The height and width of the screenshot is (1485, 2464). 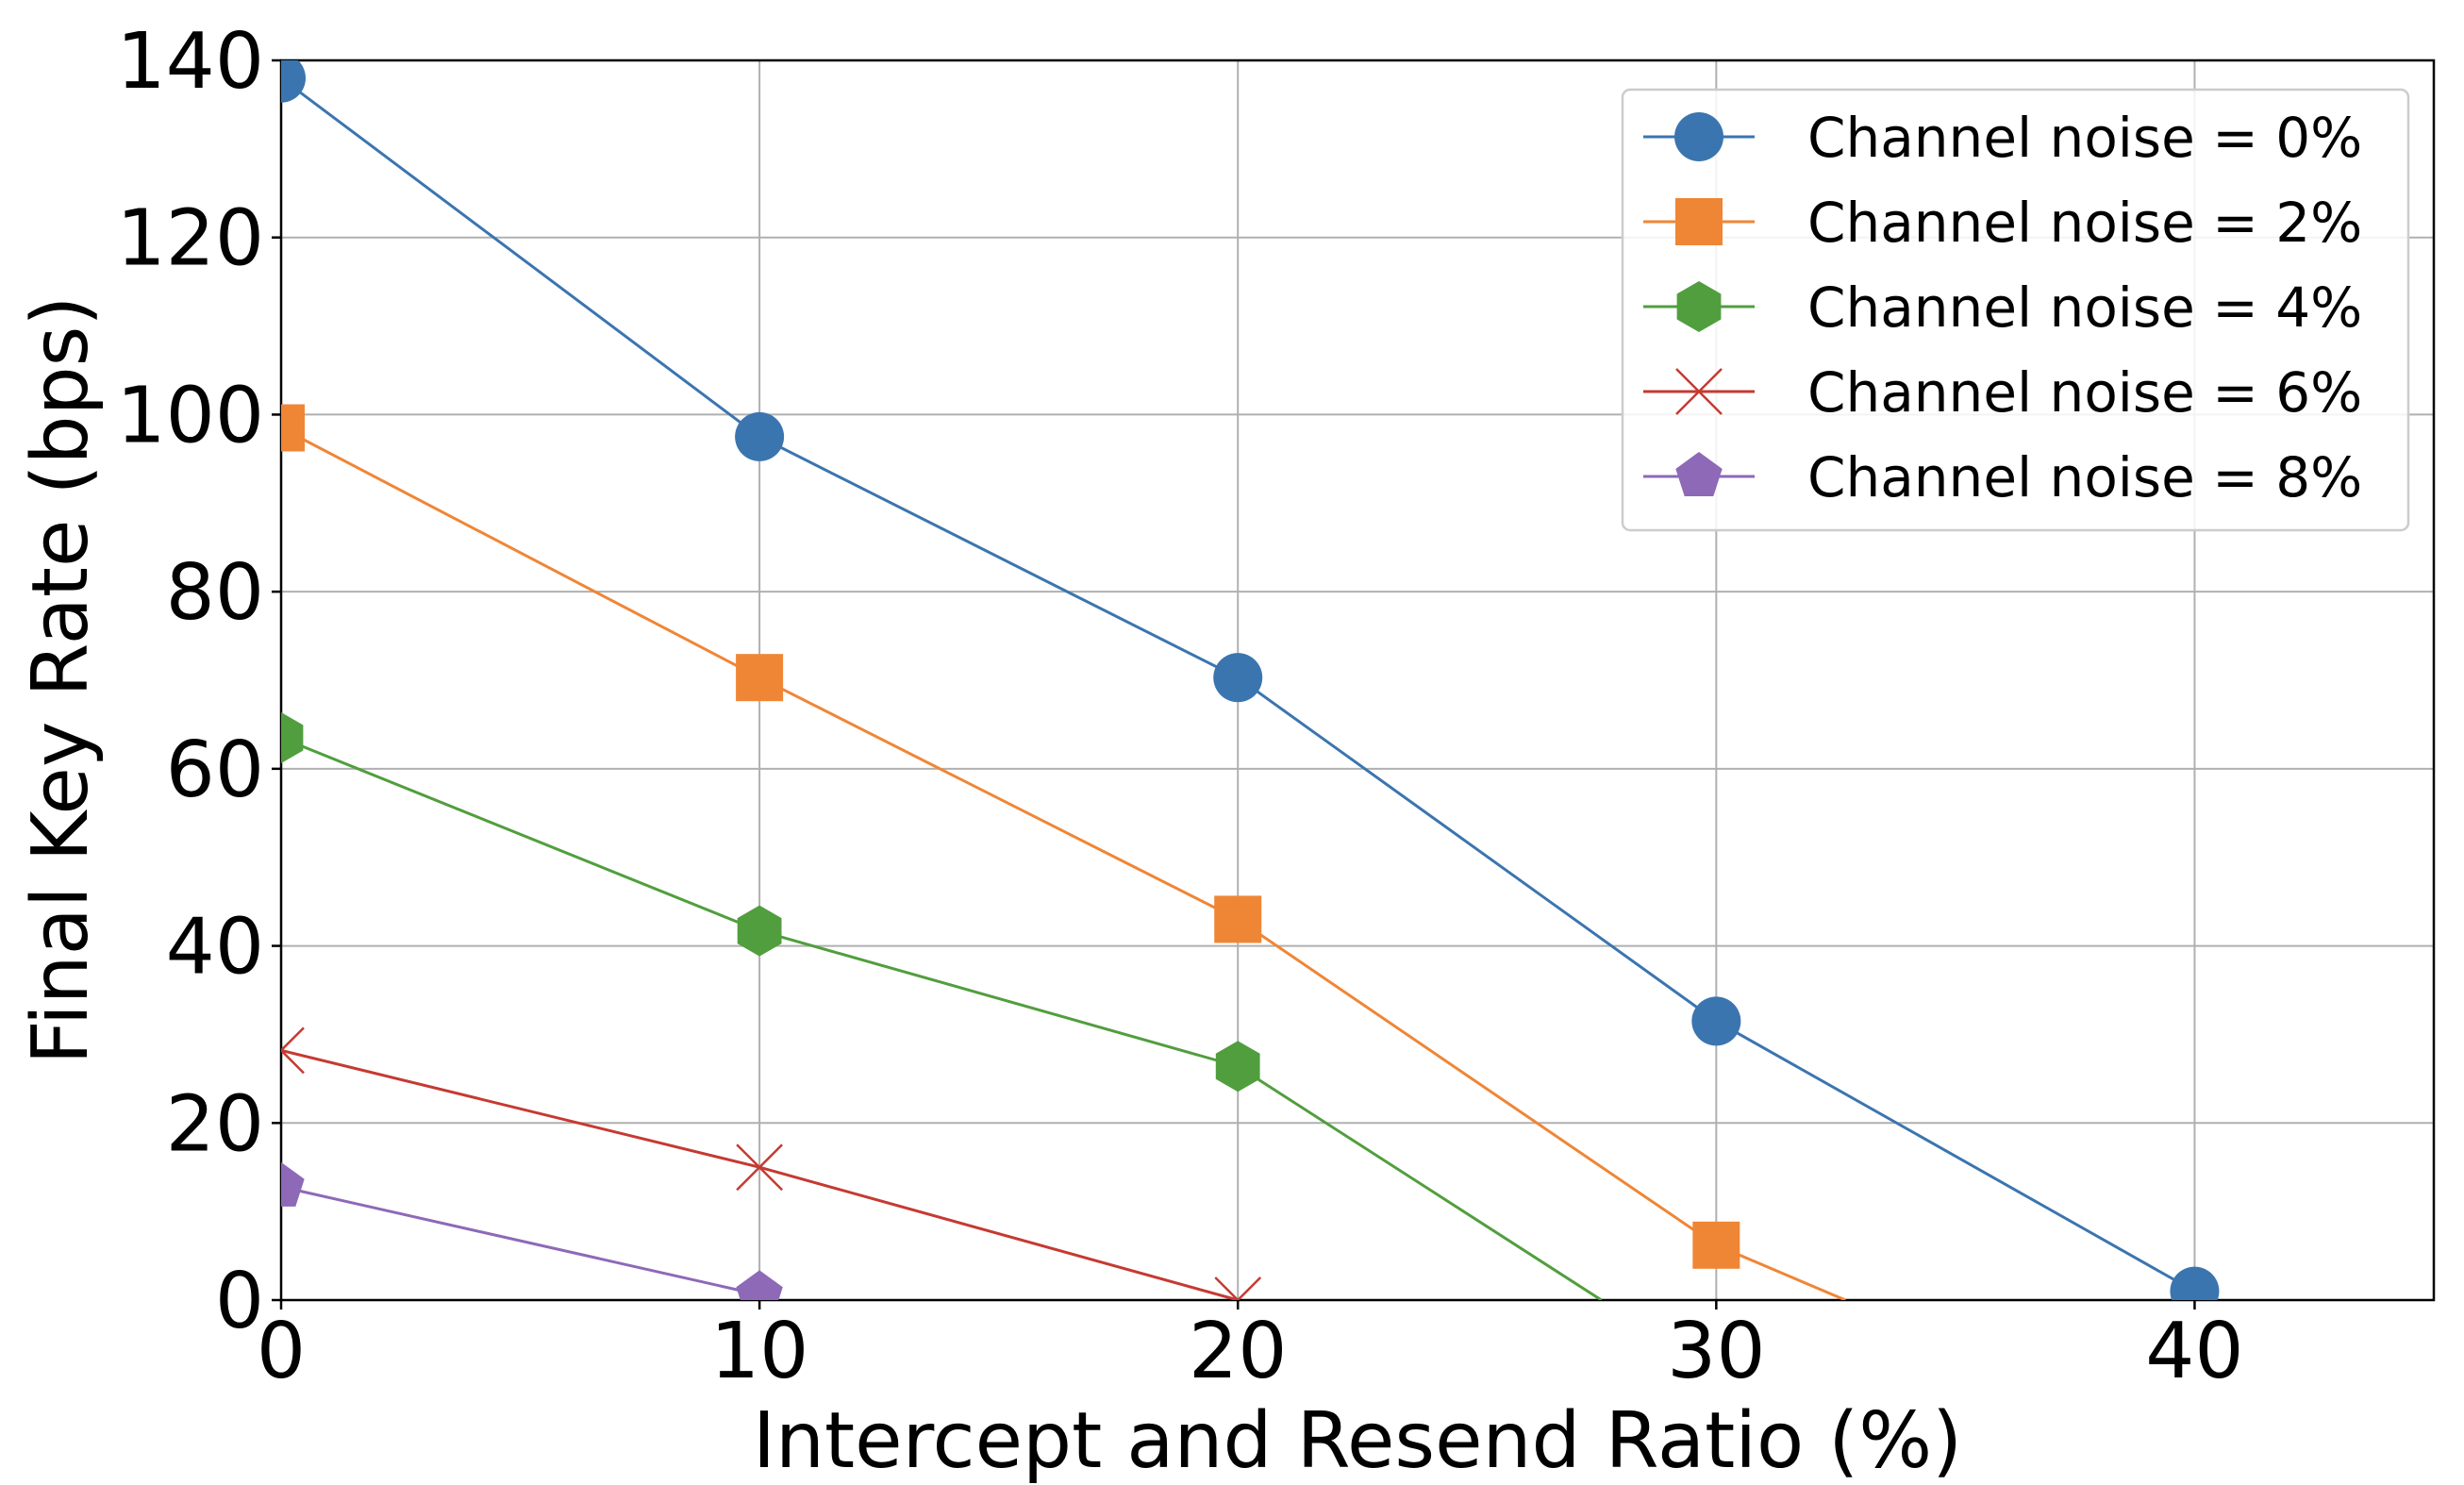 What do you see at coordinates (1716, 1351) in the screenshot?
I see `x-tick-label: 30` at bounding box center [1716, 1351].